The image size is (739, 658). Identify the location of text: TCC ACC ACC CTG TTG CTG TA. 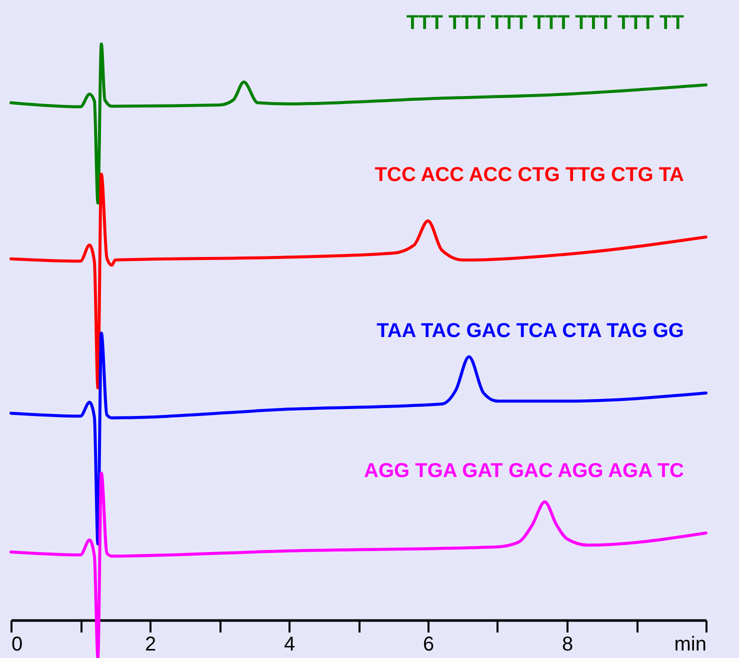
(529, 175).